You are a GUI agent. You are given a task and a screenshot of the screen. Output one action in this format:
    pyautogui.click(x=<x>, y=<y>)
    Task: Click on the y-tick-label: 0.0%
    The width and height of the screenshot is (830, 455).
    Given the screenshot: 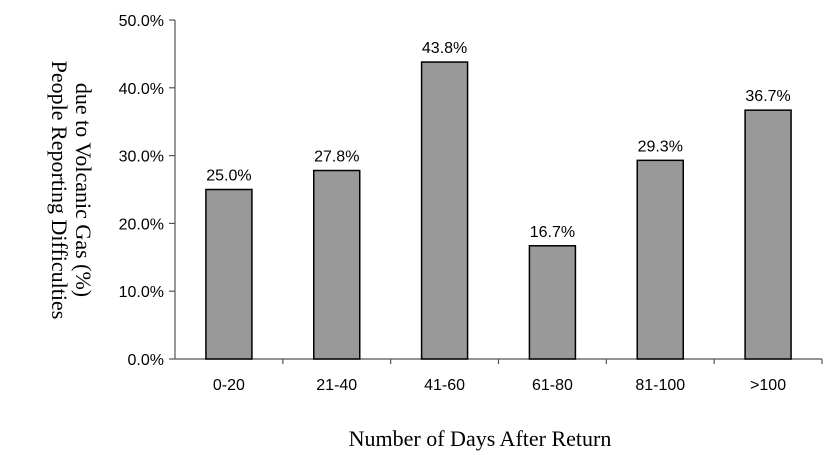 What is the action you would take?
    pyautogui.click(x=146, y=360)
    